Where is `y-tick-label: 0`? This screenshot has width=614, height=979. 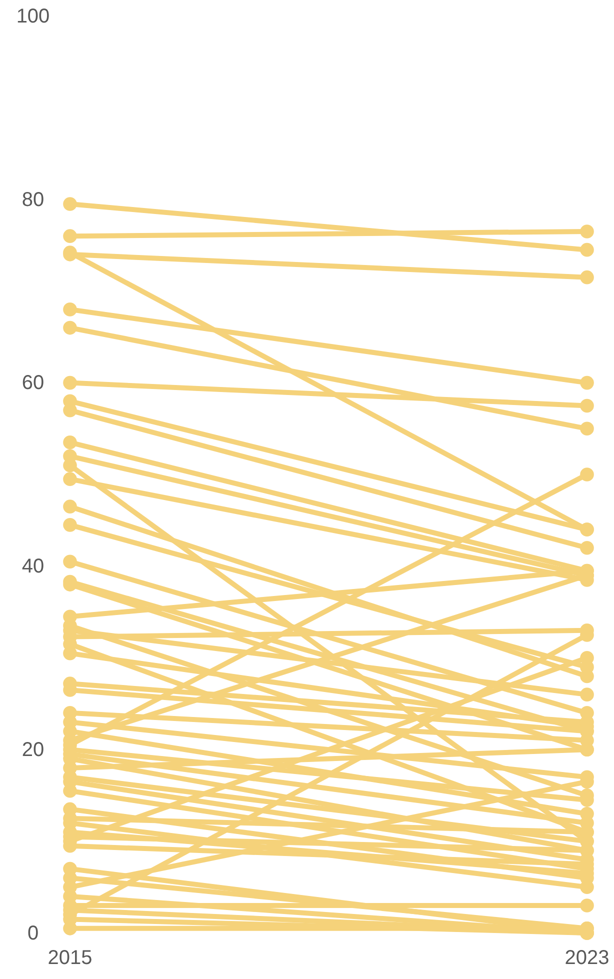
y-tick-label: 0 is located at coordinates (33, 933).